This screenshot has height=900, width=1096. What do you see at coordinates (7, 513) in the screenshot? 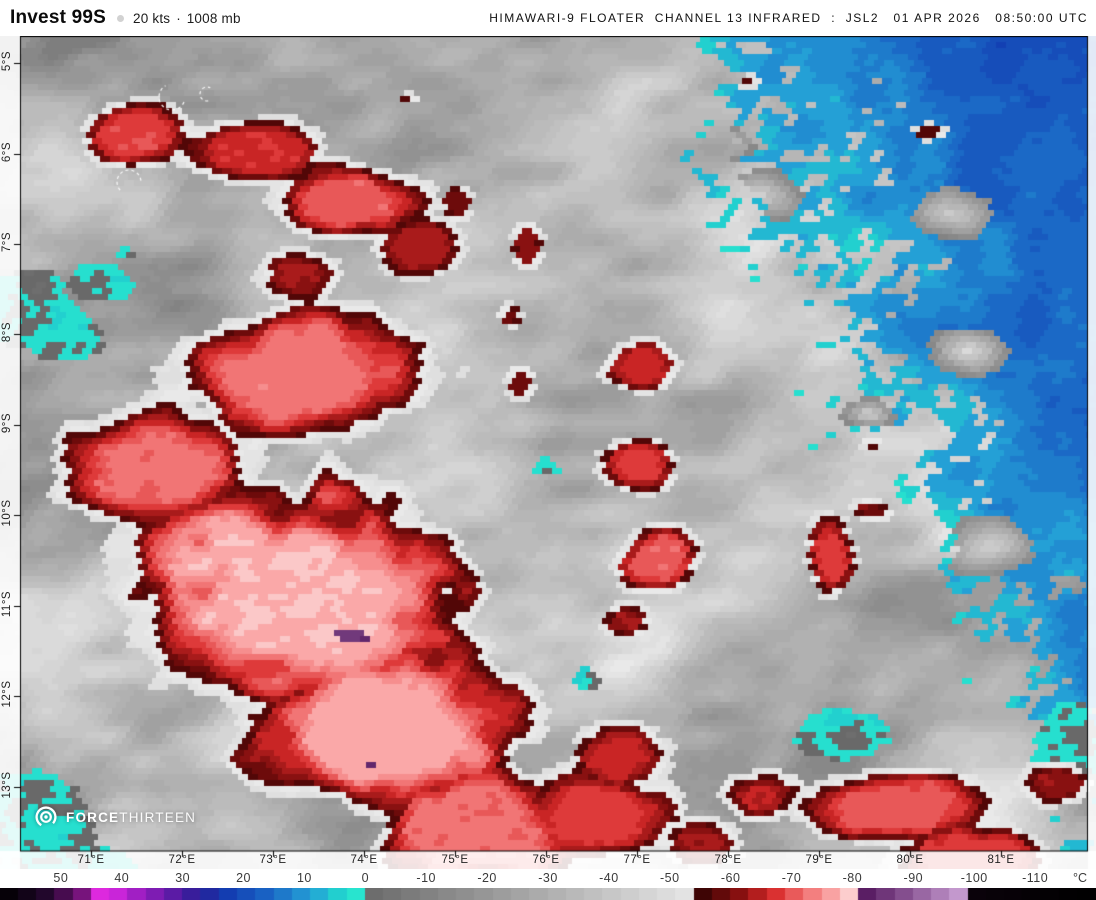
I see `latitude-tick-label: 10°S` at bounding box center [7, 513].